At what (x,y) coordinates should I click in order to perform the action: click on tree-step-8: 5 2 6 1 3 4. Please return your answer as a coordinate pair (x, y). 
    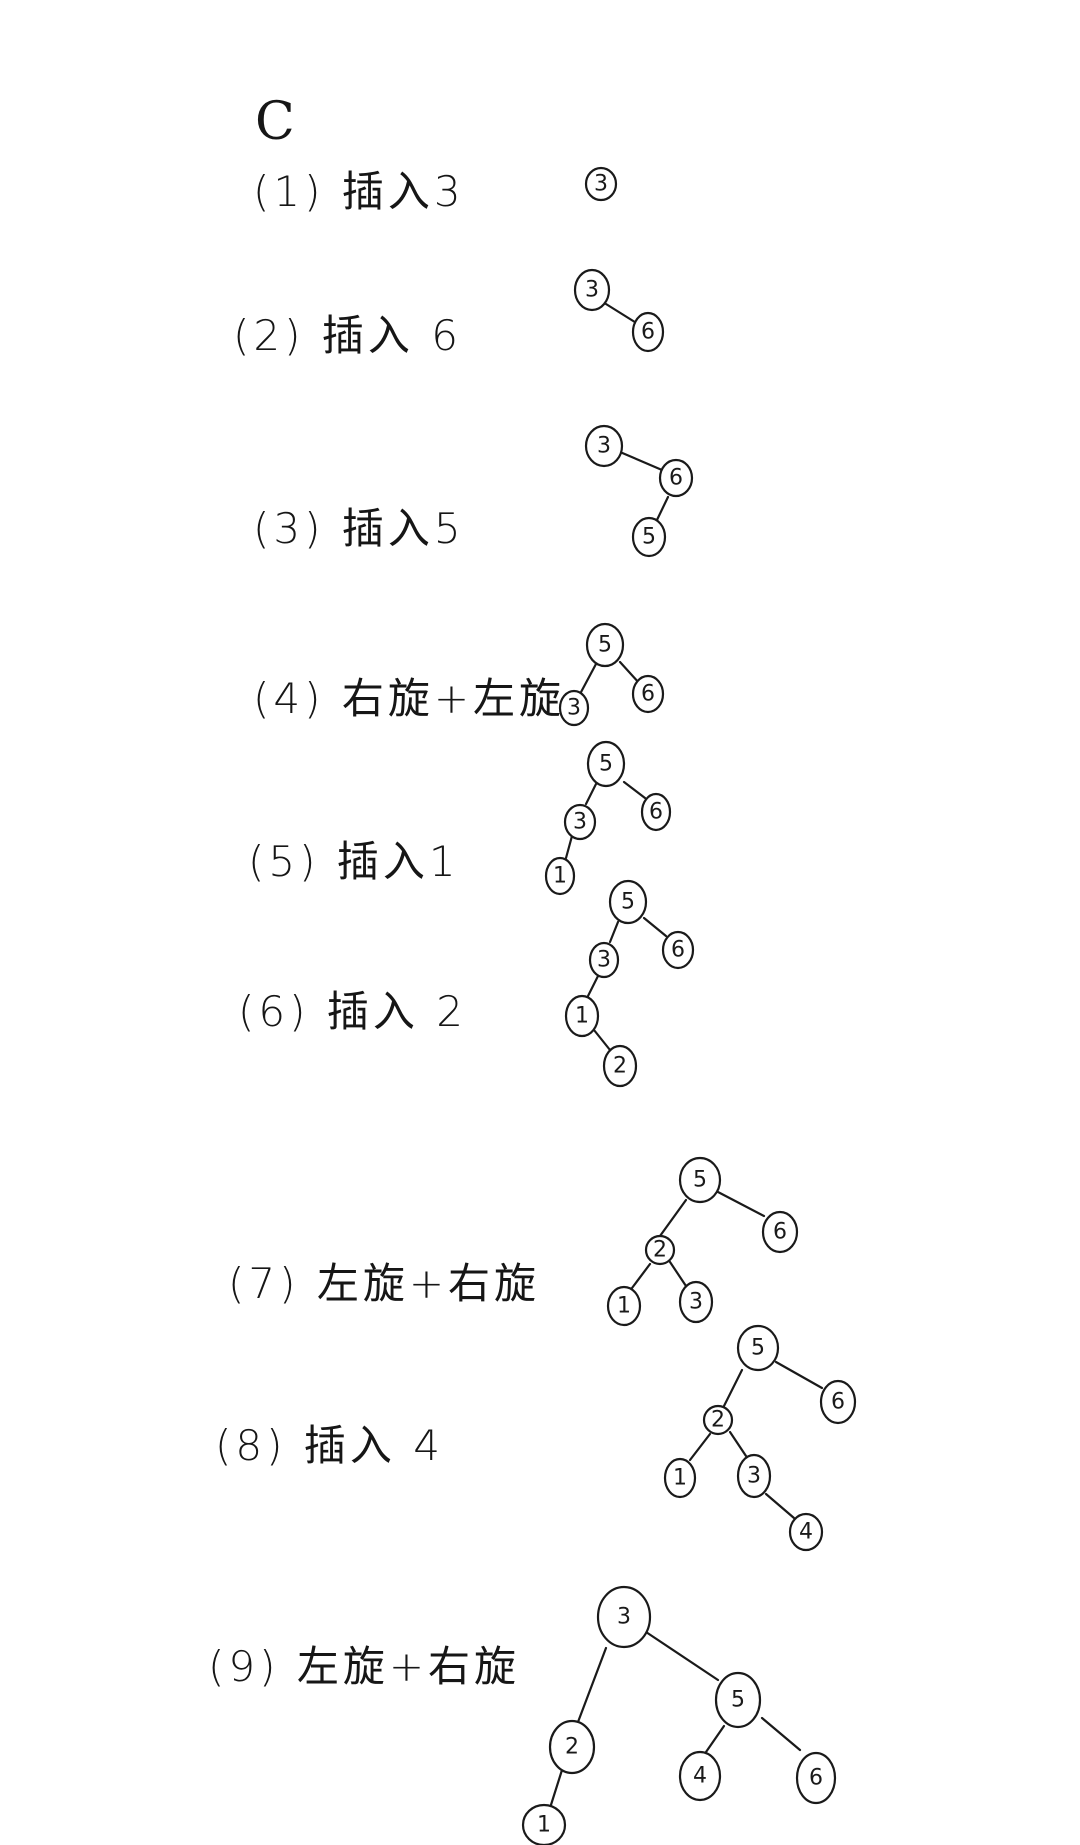
    Looking at the image, I should click on (760, 1438).